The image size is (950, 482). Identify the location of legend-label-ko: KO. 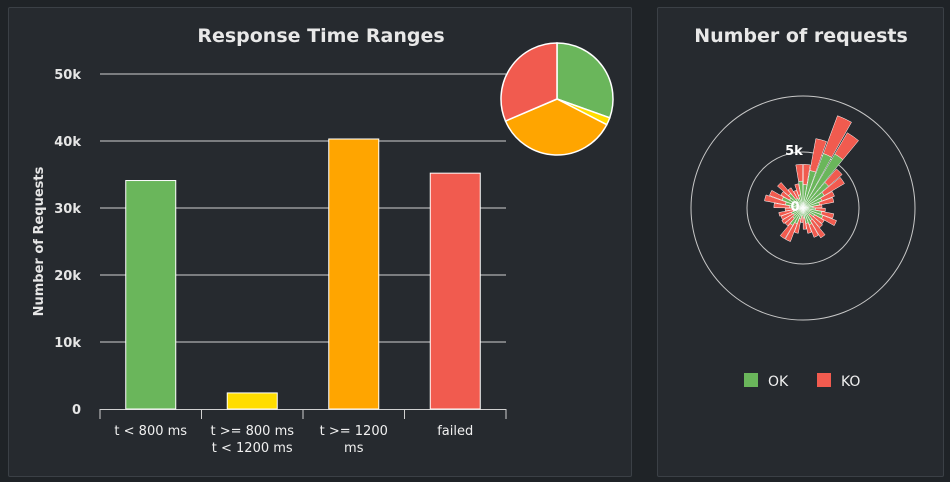
(850, 382).